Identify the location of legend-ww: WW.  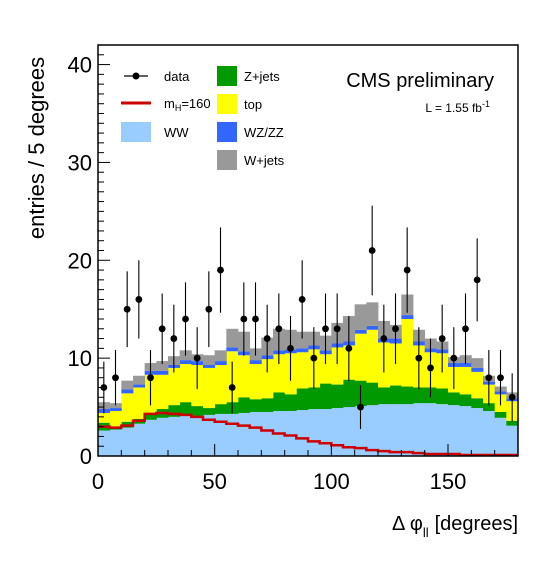
(155, 132).